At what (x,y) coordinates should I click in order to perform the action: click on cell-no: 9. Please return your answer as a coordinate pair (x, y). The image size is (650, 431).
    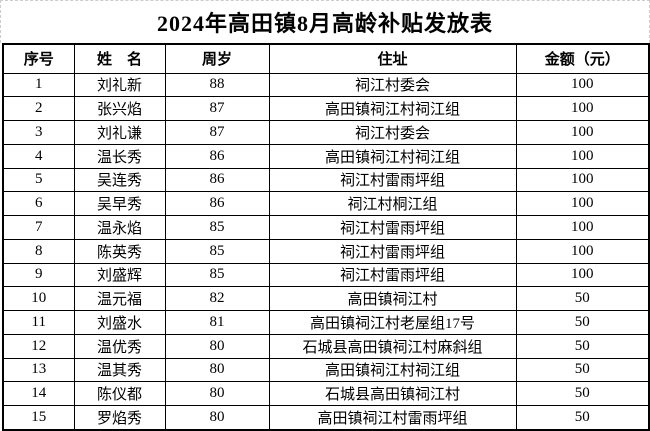
    Looking at the image, I should click on (38, 275).